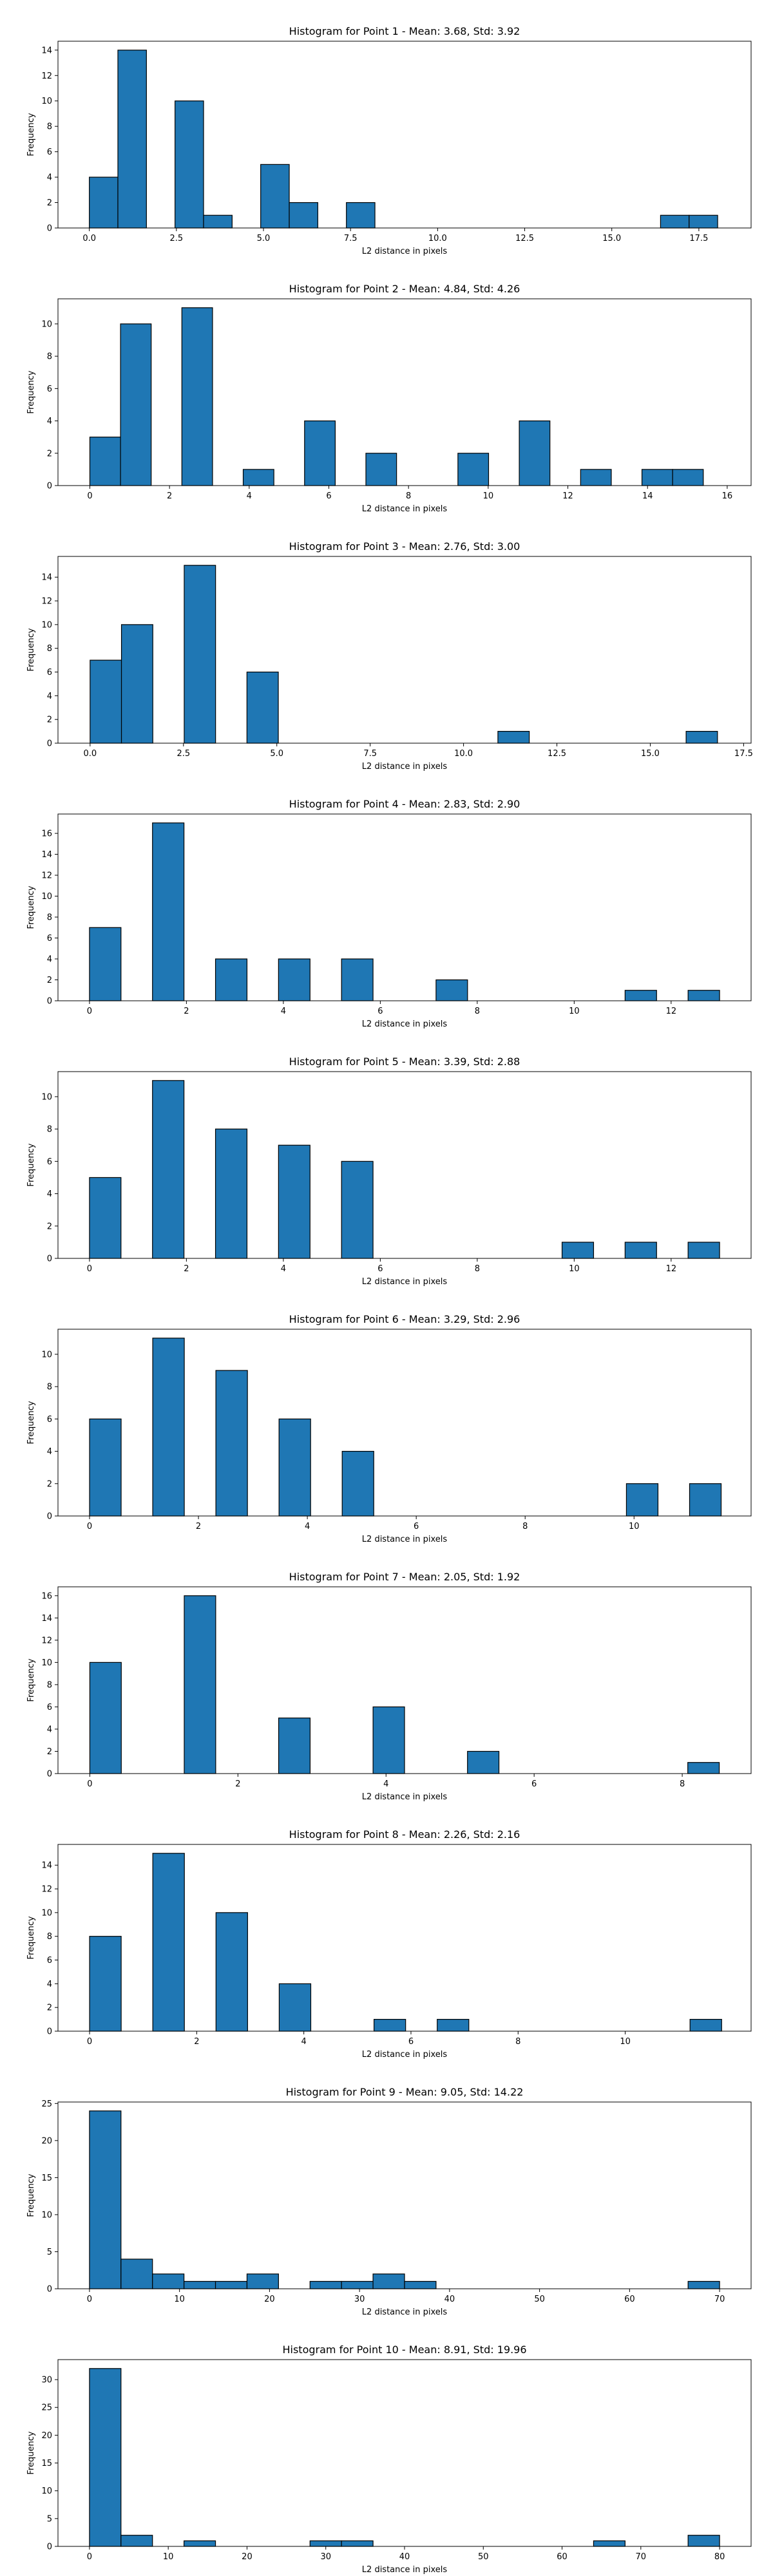 The height and width of the screenshot is (2576, 773). What do you see at coordinates (269, 2299) in the screenshot?
I see `x-tick-label: 20` at bounding box center [269, 2299].